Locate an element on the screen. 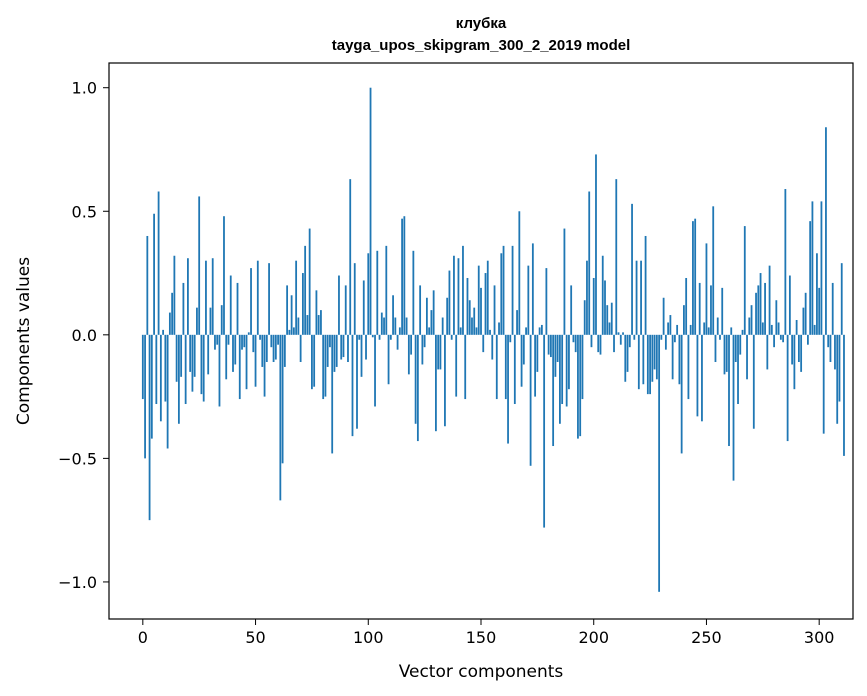 This screenshot has height=696, width=867. x-tick-label: 150 is located at coordinates (481, 637).